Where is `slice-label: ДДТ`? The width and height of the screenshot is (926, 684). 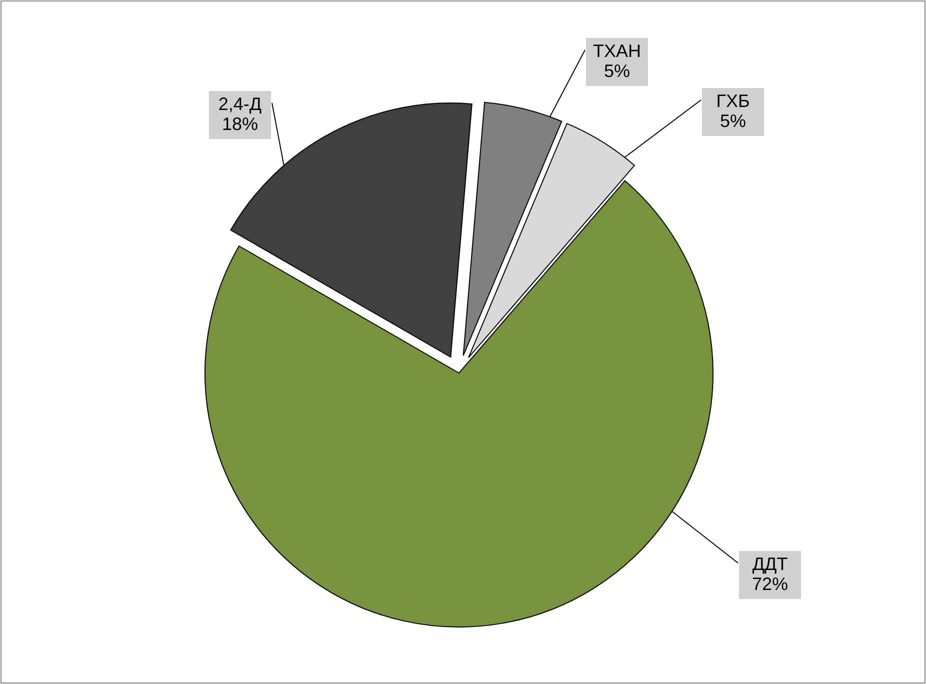 slice-label: ДДТ is located at coordinates (770, 564).